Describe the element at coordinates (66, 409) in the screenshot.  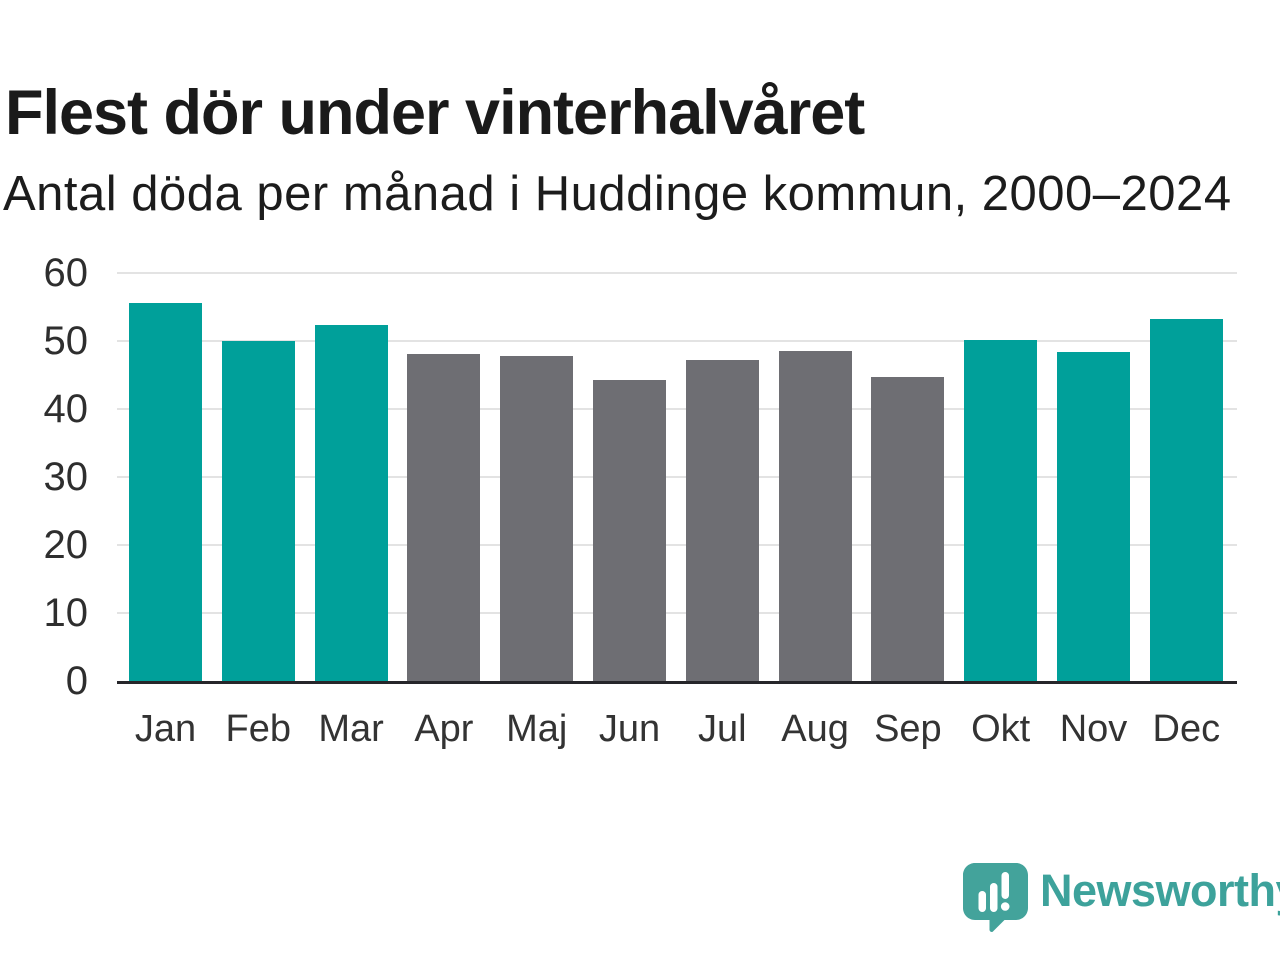
I see `y-axis-label: 40` at that location.